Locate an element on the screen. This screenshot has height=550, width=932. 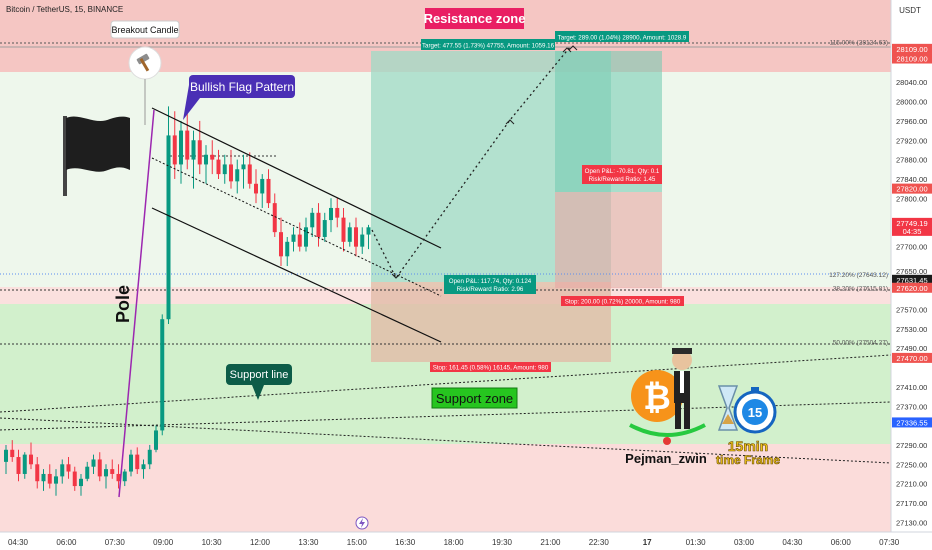
pos1-target-bg is located at coordinates (488, 44).